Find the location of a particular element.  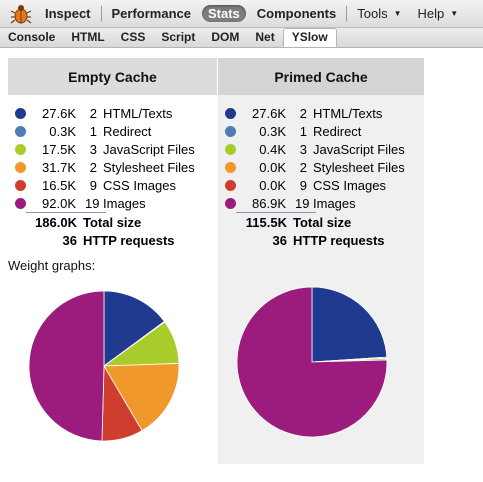

tab-html: HTML is located at coordinates (88, 37).